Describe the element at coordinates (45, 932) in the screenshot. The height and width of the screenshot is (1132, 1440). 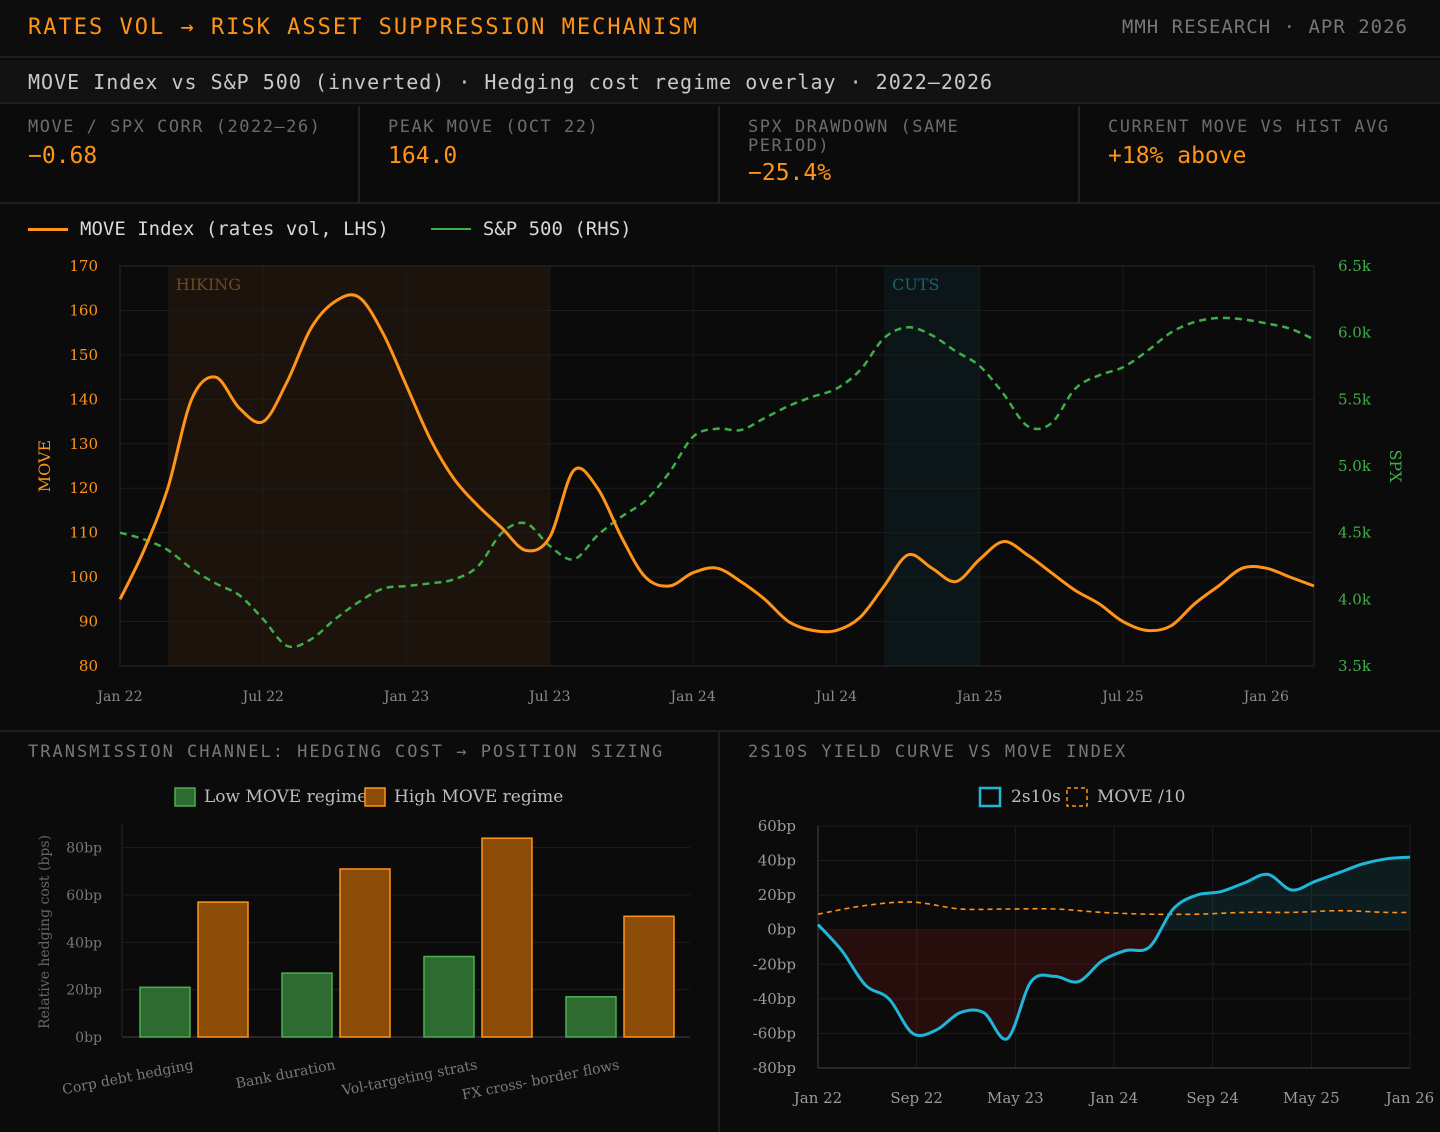
I see `bar-y-axis-label: Relative hedging cost (bps)` at that location.